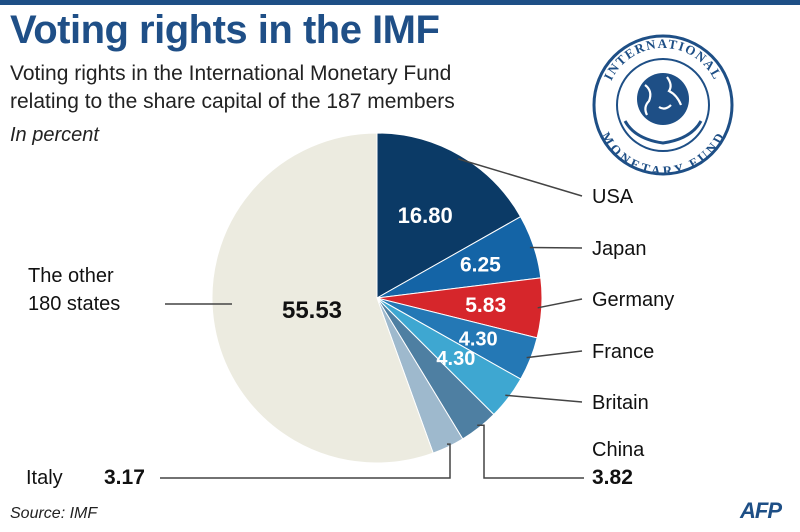  I want to click on value-label-usa: 16.80, so click(425, 215).